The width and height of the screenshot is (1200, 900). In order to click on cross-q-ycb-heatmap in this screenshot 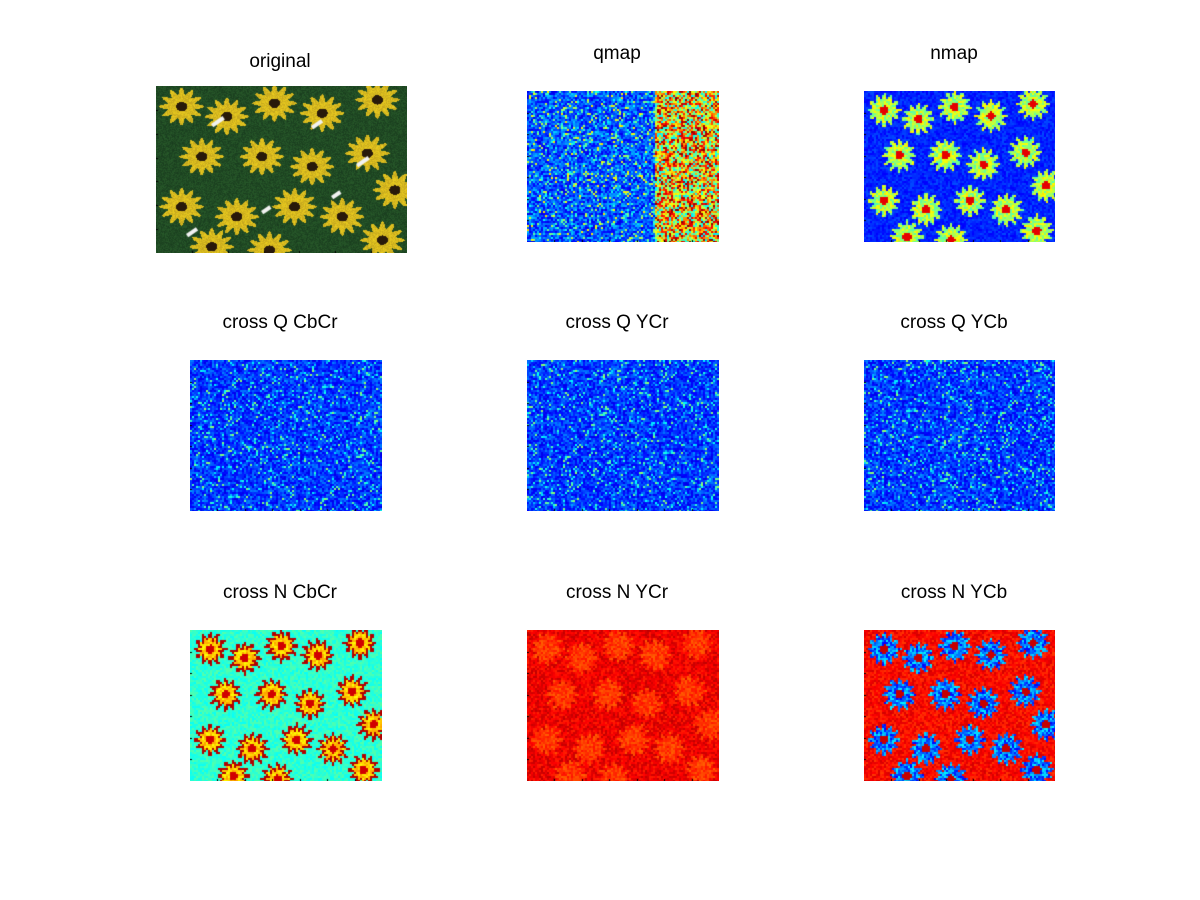, I will do `click(959, 435)`.